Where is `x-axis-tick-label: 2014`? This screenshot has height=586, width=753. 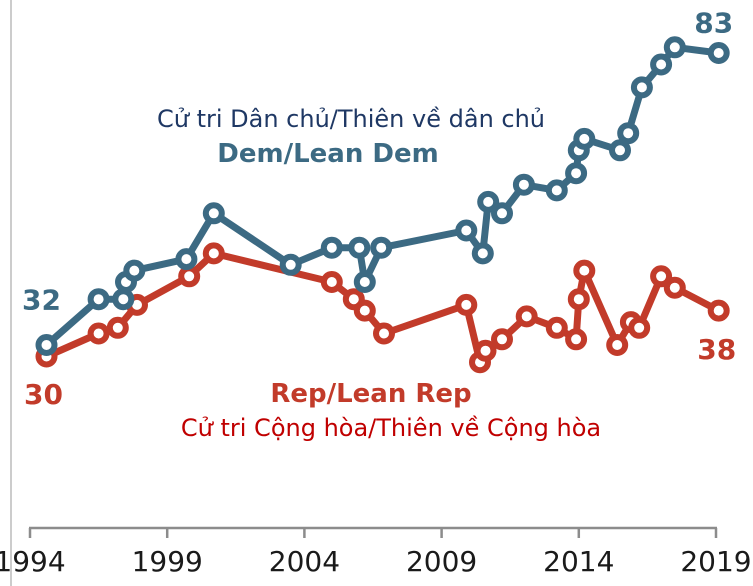 x-axis-tick-label: 2014 is located at coordinates (578, 561).